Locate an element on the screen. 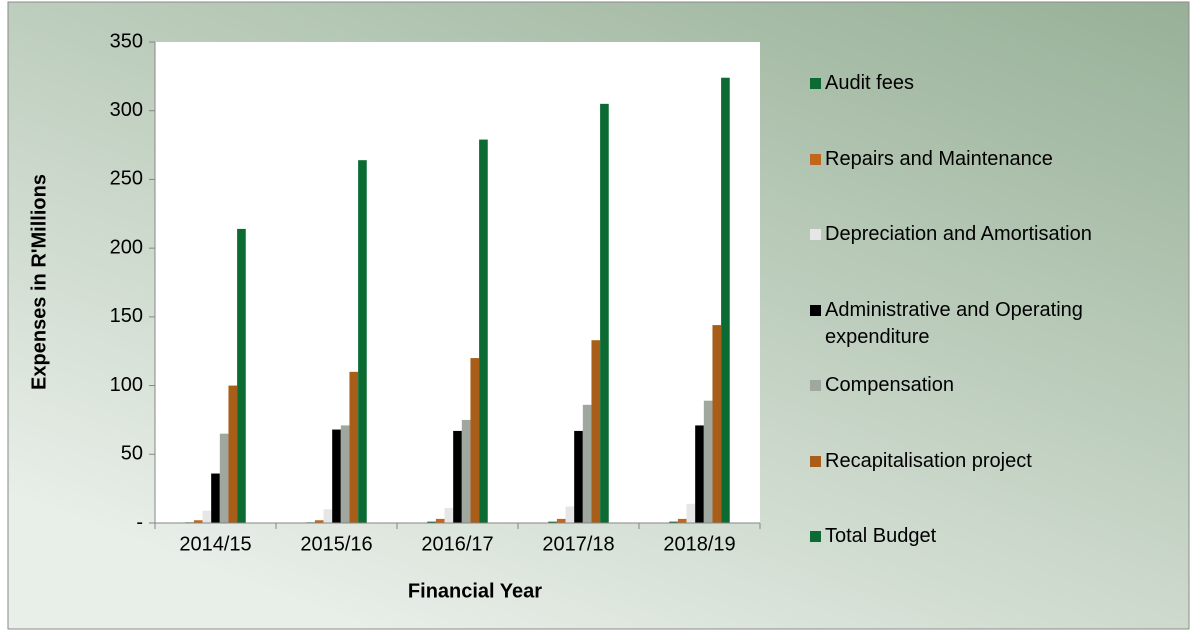 This screenshot has height=632, width=1198. y-tick-label: 100 is located at coordinates (126, 385).